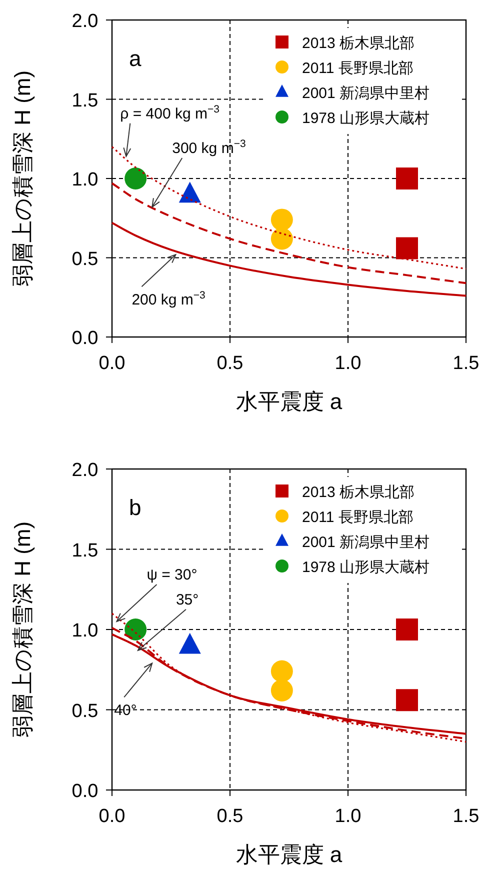 The image size is (481, 870). Describe the element at coordinates (135, 58) in the screenshot. I see `text: a` at that location.